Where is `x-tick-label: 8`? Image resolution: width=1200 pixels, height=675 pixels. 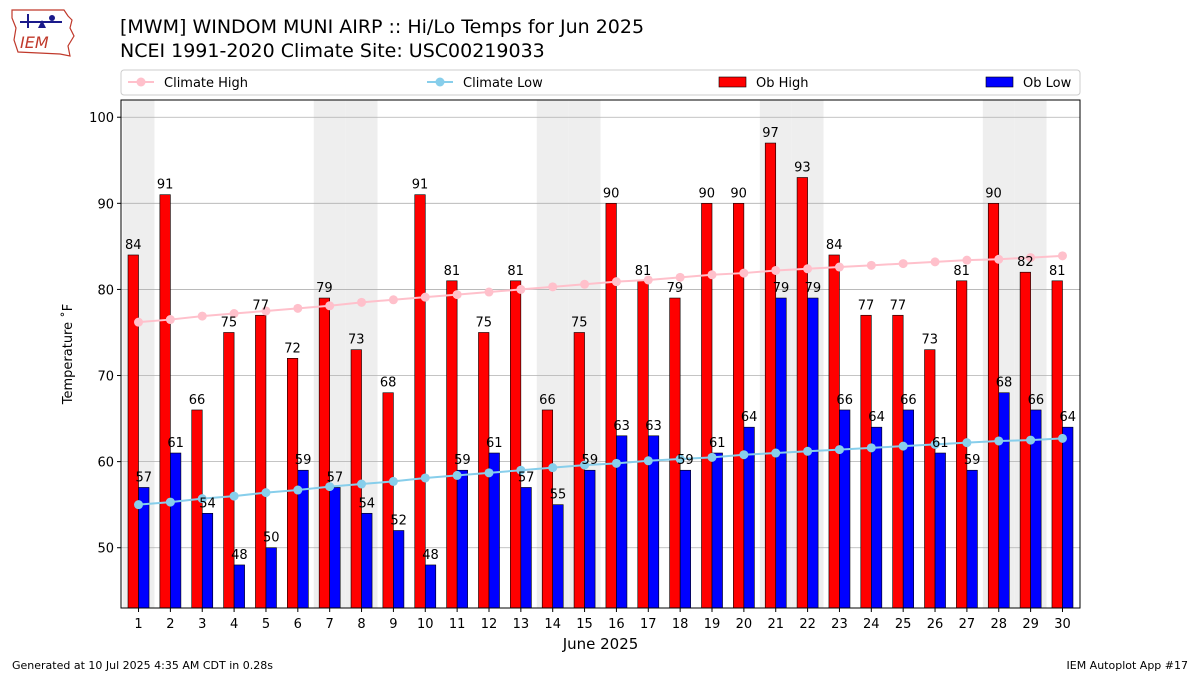 x-tick-label: 8 is located at coordinates (361, 624).